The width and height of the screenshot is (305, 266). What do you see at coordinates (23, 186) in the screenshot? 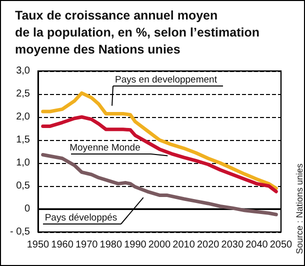
I see `y-tick-label: 0,5` at bounding box center [23, 186].